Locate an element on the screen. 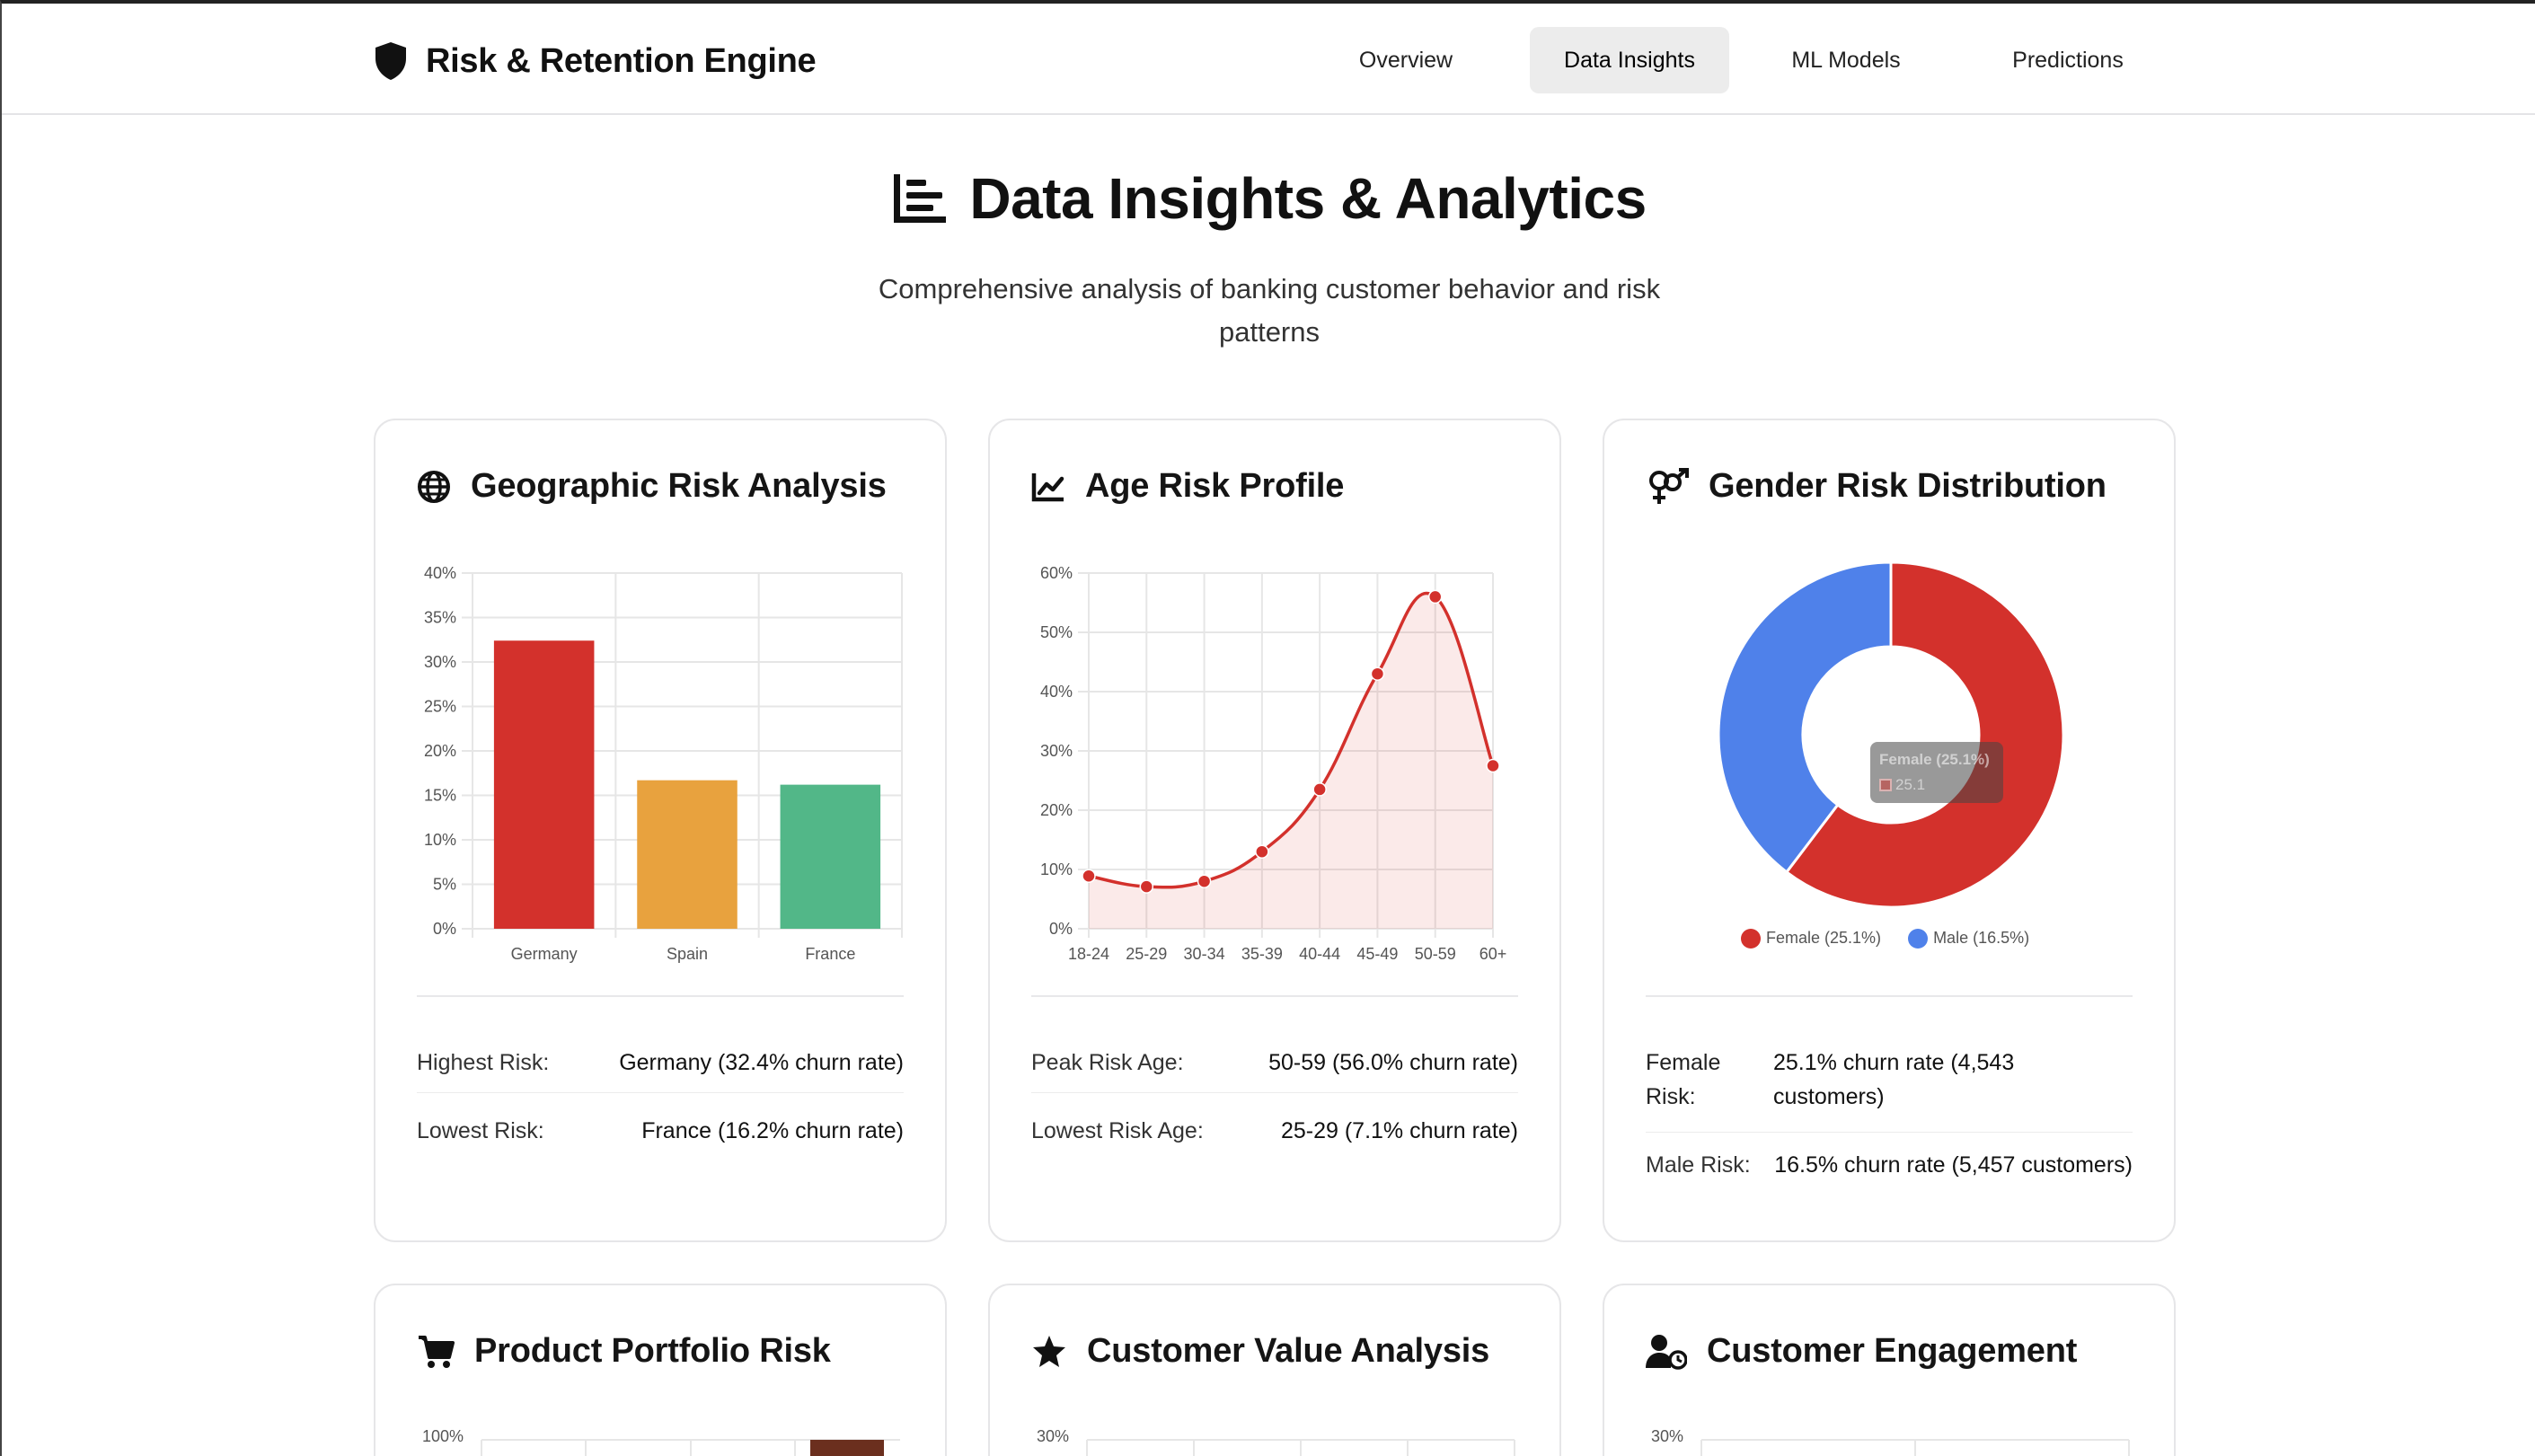 This screenshot has width=2535, height=1456. card-title: Age Risk Profile is located at coordinates (1215, 486).